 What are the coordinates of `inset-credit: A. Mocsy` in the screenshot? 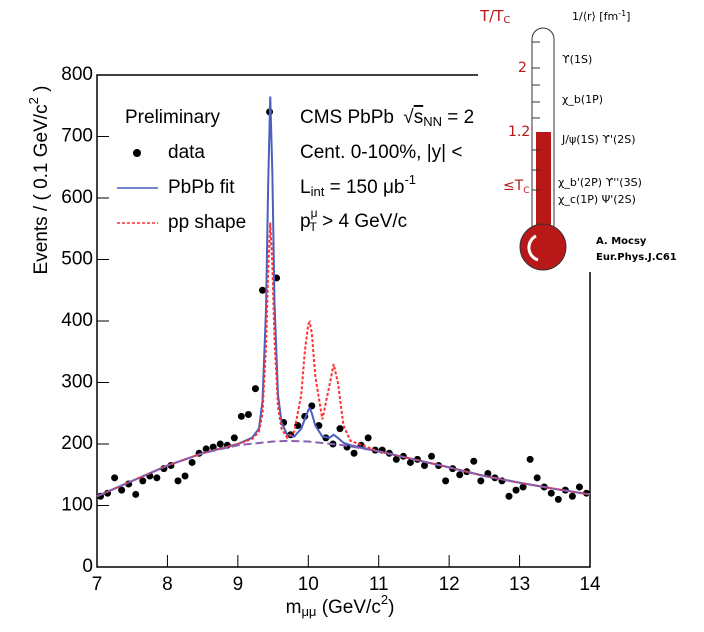 It's located at (621, 241).